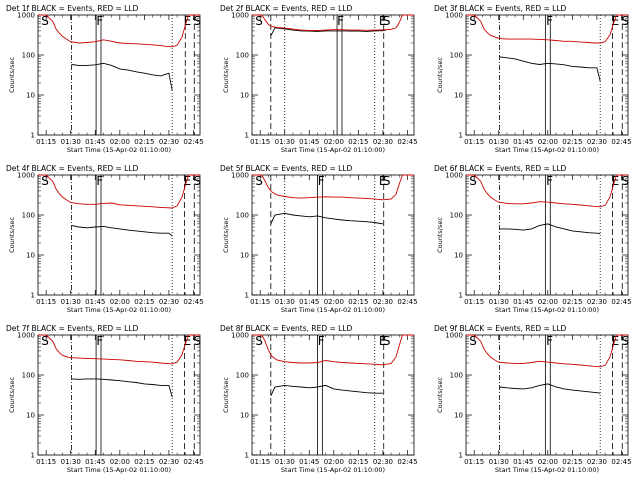  Describe the element at coordinates (286, 328) in the screenshot. I see `chart-title: Det 8f BLACK = Events, RED = LLD` at that location.